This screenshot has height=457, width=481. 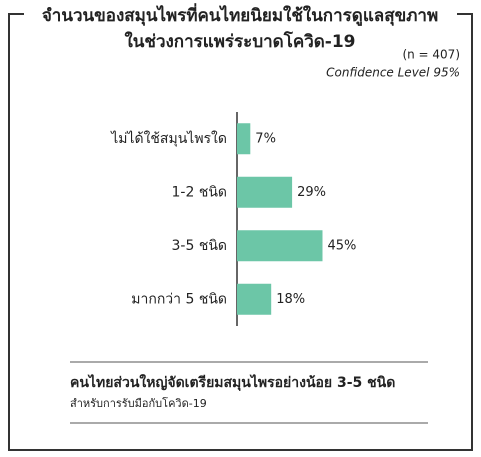 What do you see at coordinates (168, 138) in the screenshot?
I see `category-label: ไม่ได้ใช้สมุนไพรใด` at bounding box center [168, 138].